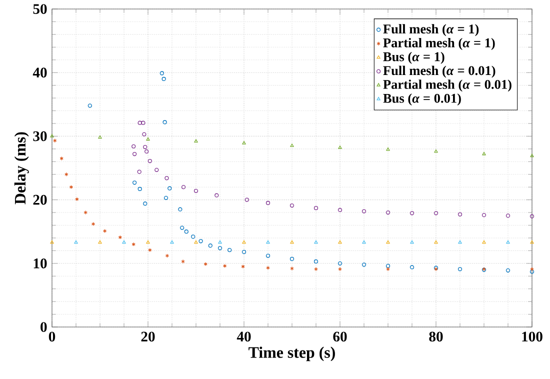  Describe the element at coordinates (532, 337) in the screenshot. I see `x-tick-label: 100` at that location.